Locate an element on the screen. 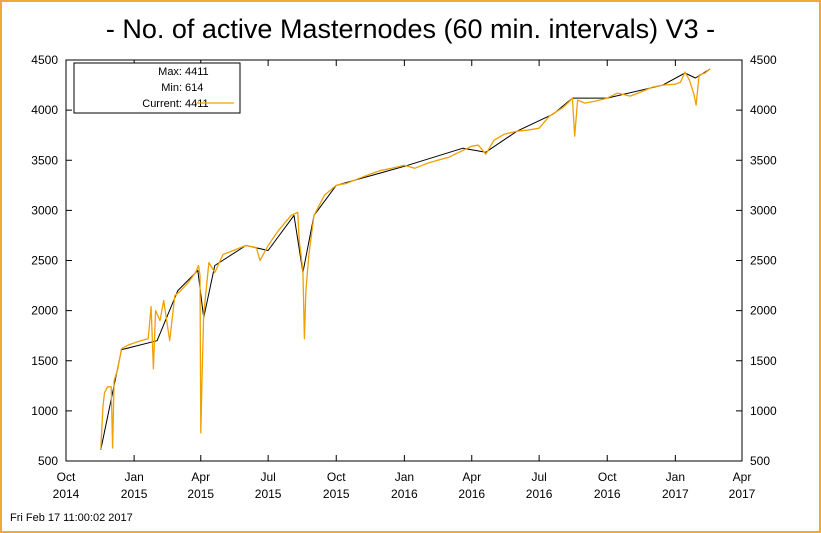  y-tick-label-right: 4500 is located at coordinates (763, 60).